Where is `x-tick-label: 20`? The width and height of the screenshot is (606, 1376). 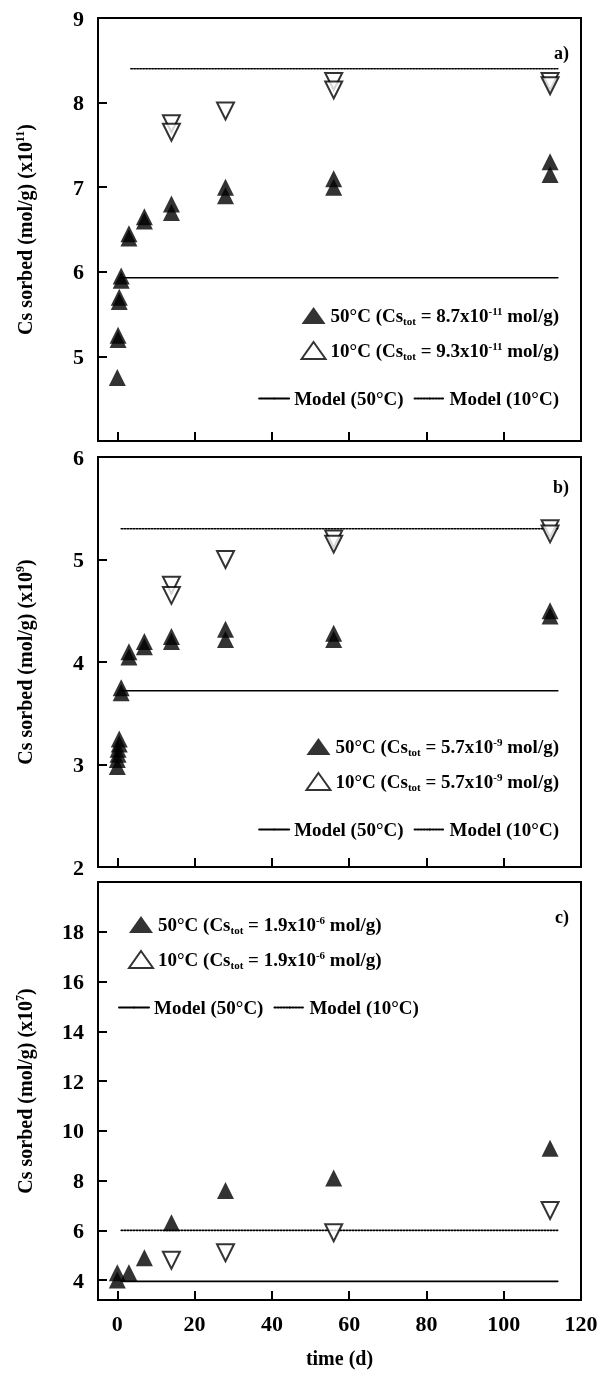
x-tick-label: 20 is located at coordinates (194, 1323).